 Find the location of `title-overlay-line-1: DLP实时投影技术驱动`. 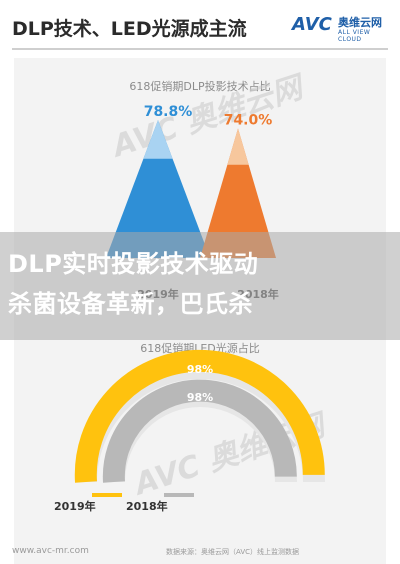

title-overlay-line-1: DLP实时投影技术驱动 is located at coordinates (133, 264).